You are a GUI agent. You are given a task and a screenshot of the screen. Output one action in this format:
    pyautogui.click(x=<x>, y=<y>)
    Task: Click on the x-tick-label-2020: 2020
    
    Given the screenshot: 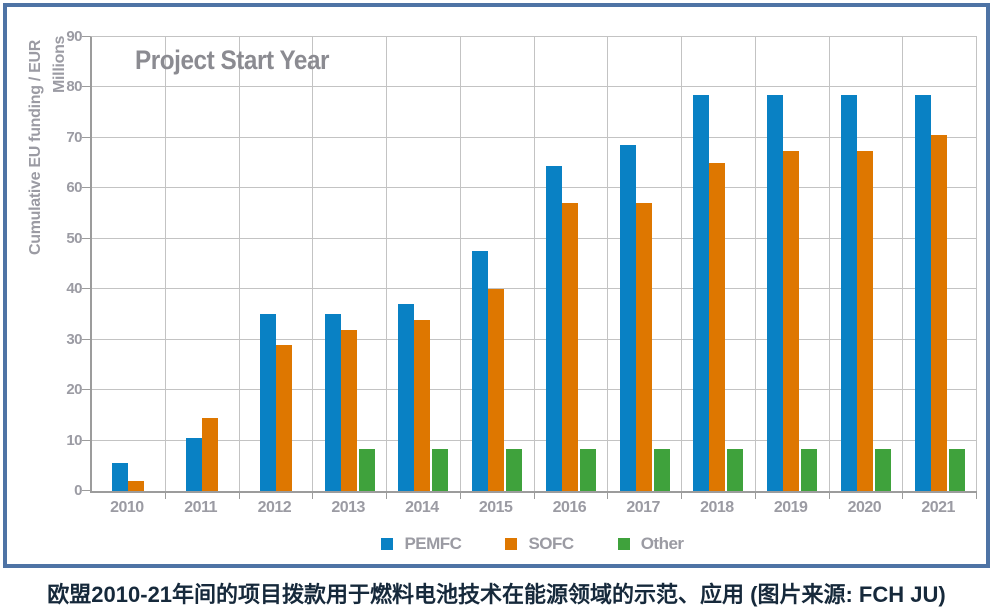 What is the action you would take?
    pyautogui.click(x=864, y=507)
    